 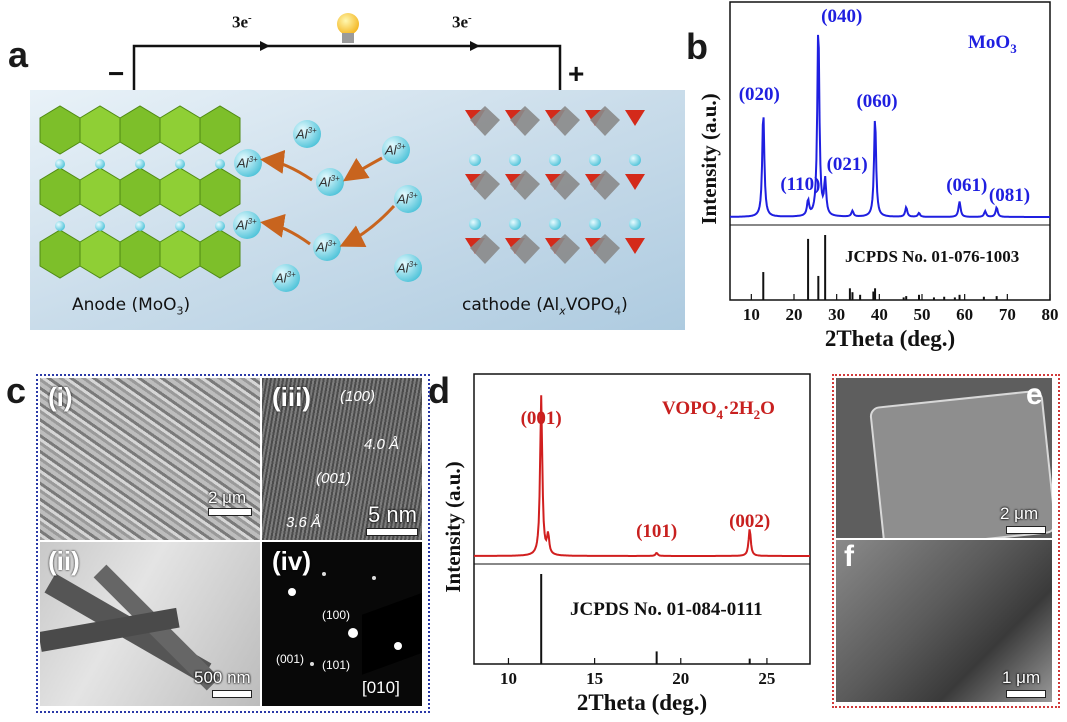 I want to click on reference-label: JCPDS No. 01-084-0111, so click(x=666, y=609).